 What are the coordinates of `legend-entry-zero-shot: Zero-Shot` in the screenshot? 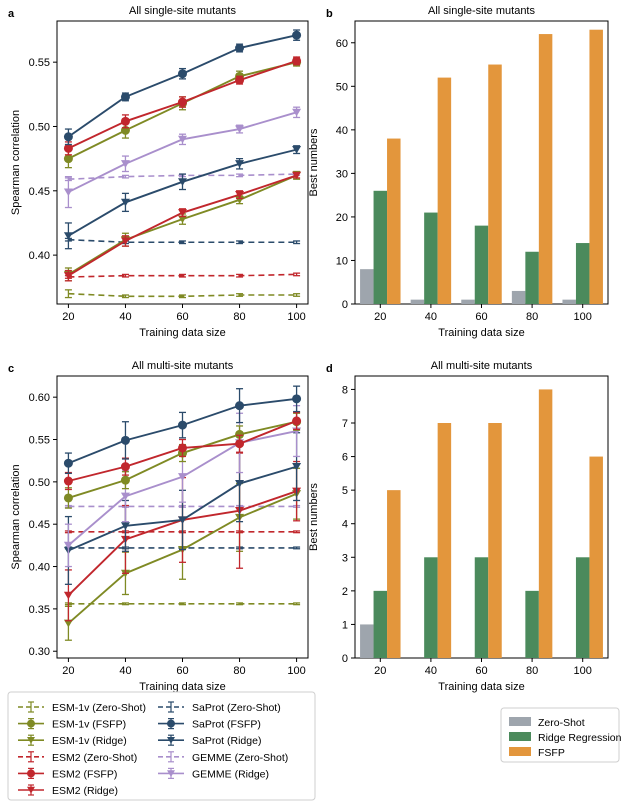 It's located at (547, 723).